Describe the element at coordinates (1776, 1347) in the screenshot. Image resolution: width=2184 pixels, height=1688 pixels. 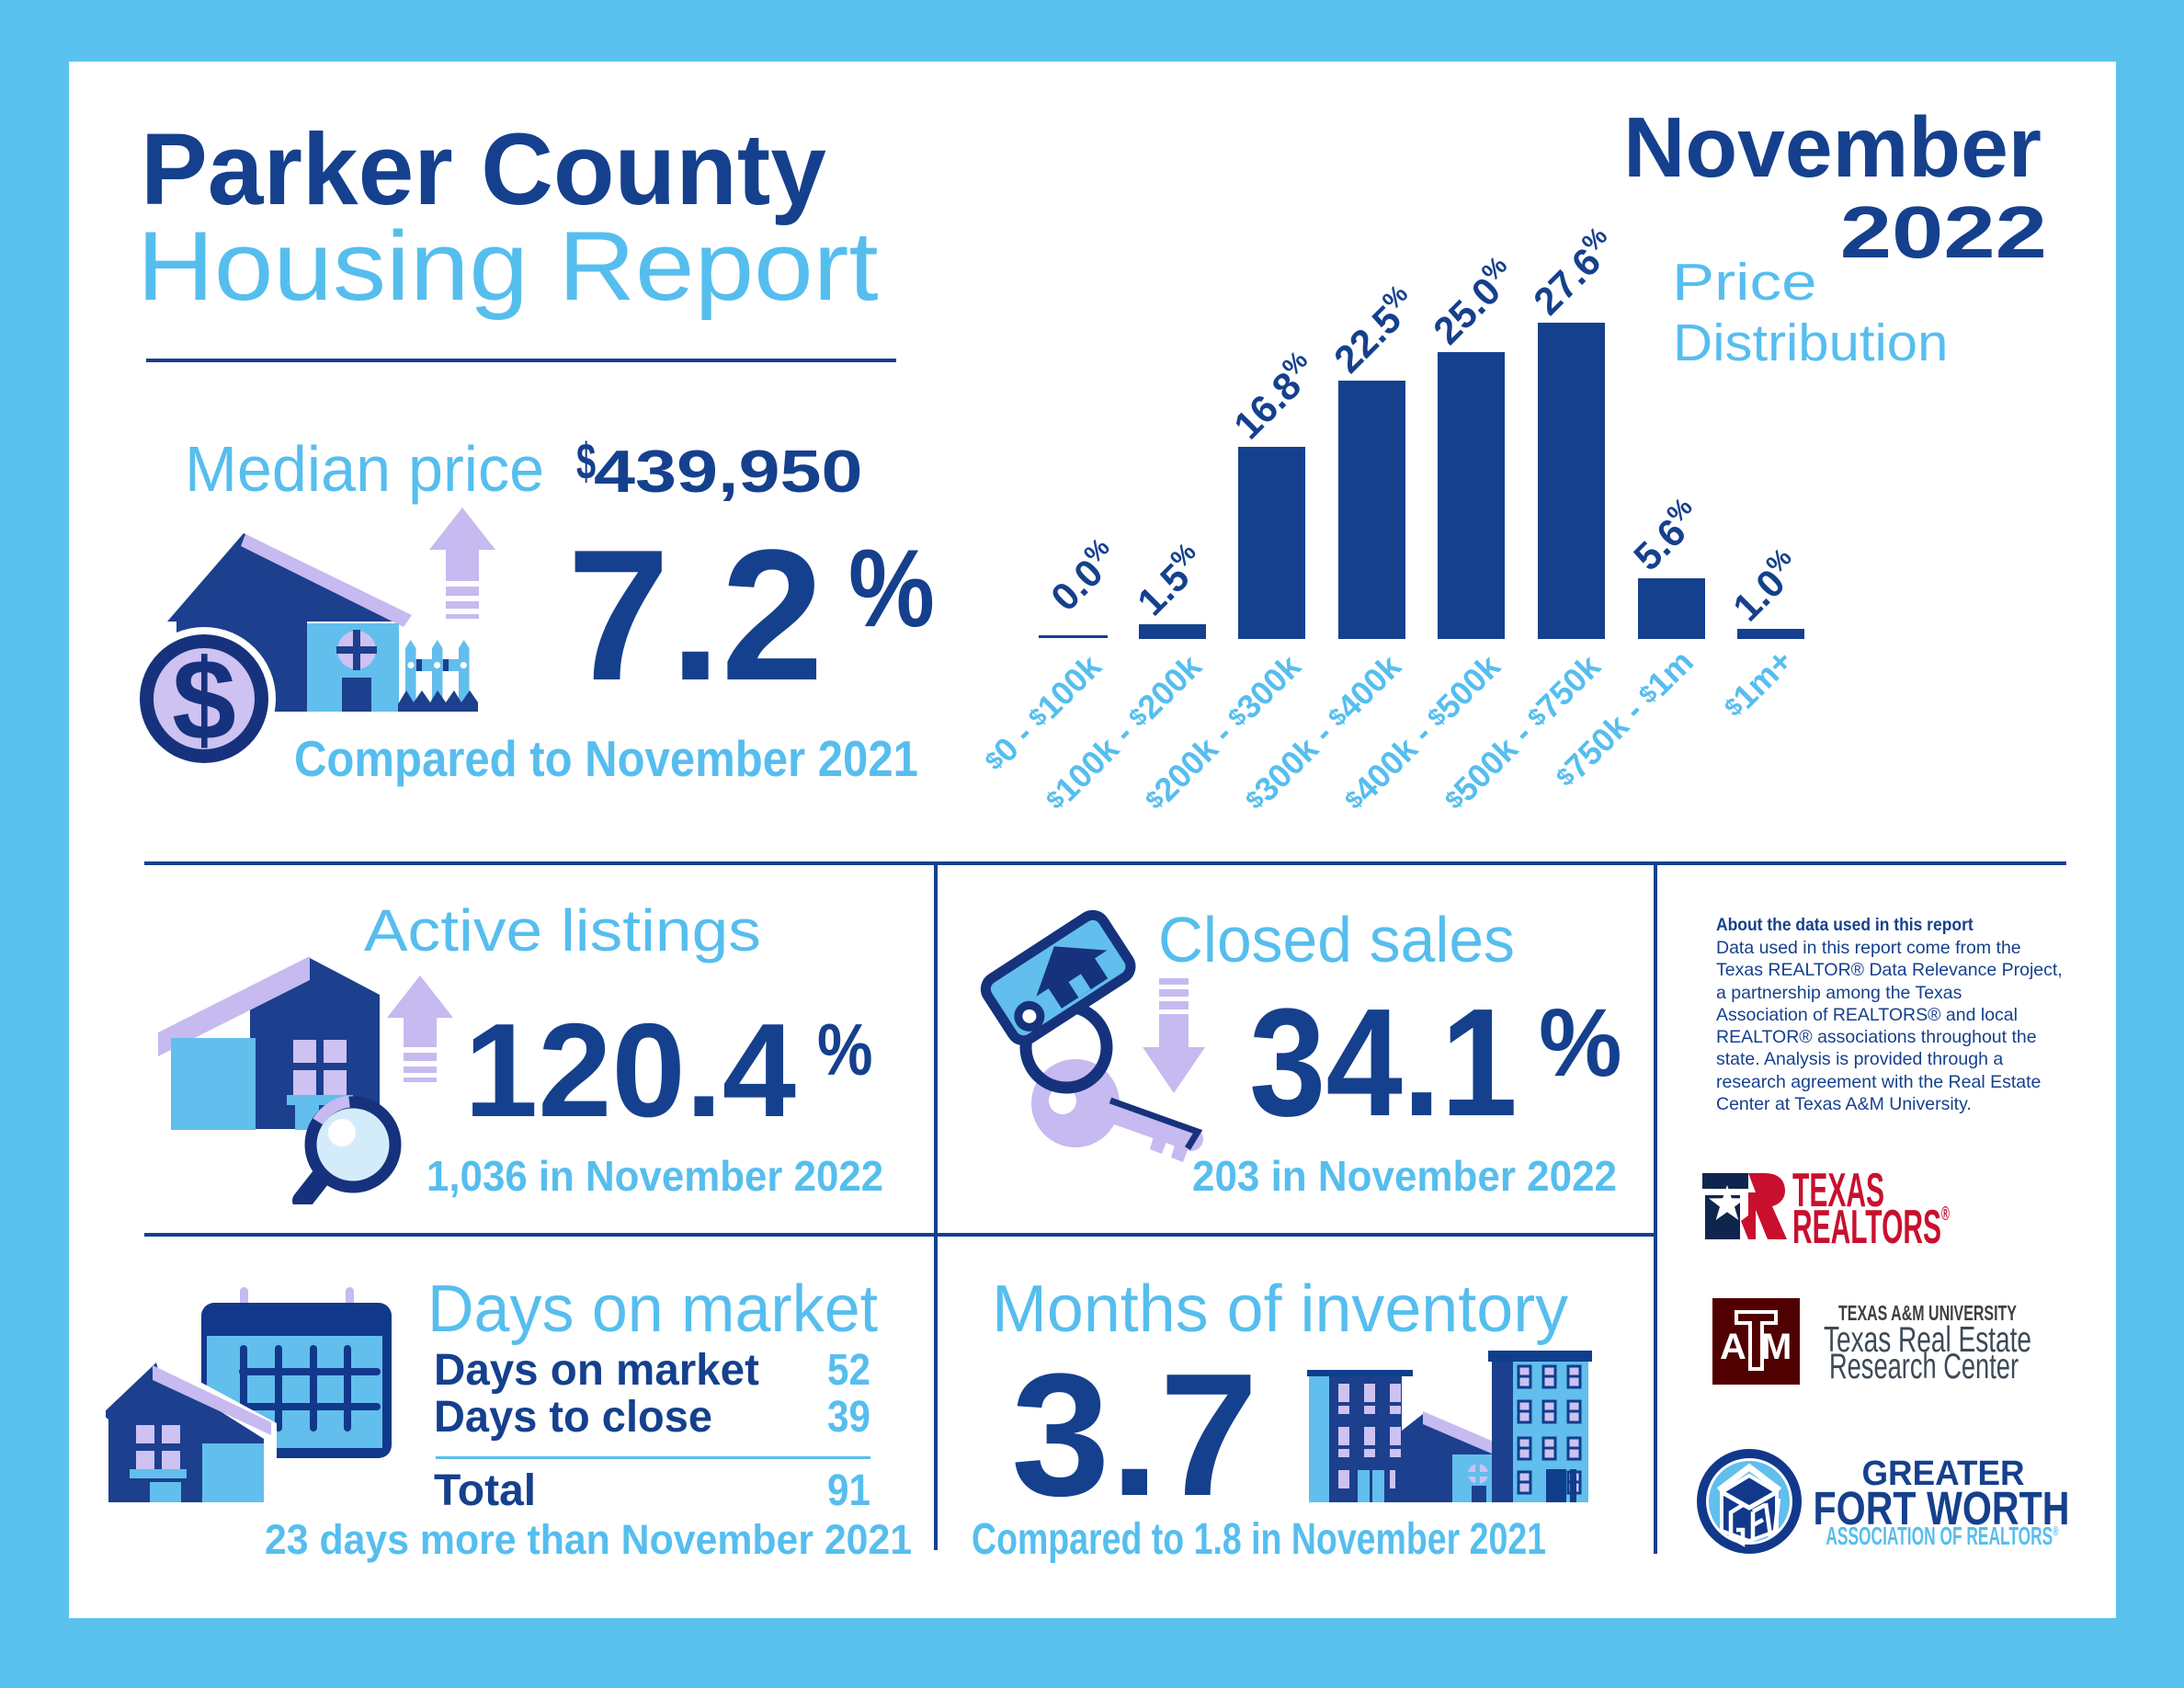
I see `svg-text: M` at that location.